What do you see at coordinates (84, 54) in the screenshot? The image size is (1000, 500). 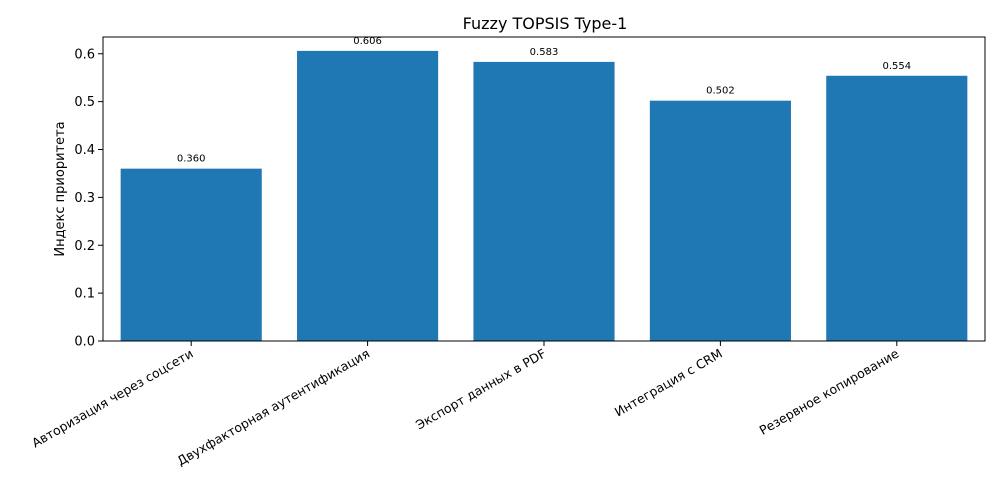 I see `y-tick-label-6: 0.6` at bounding box center [84, 54].